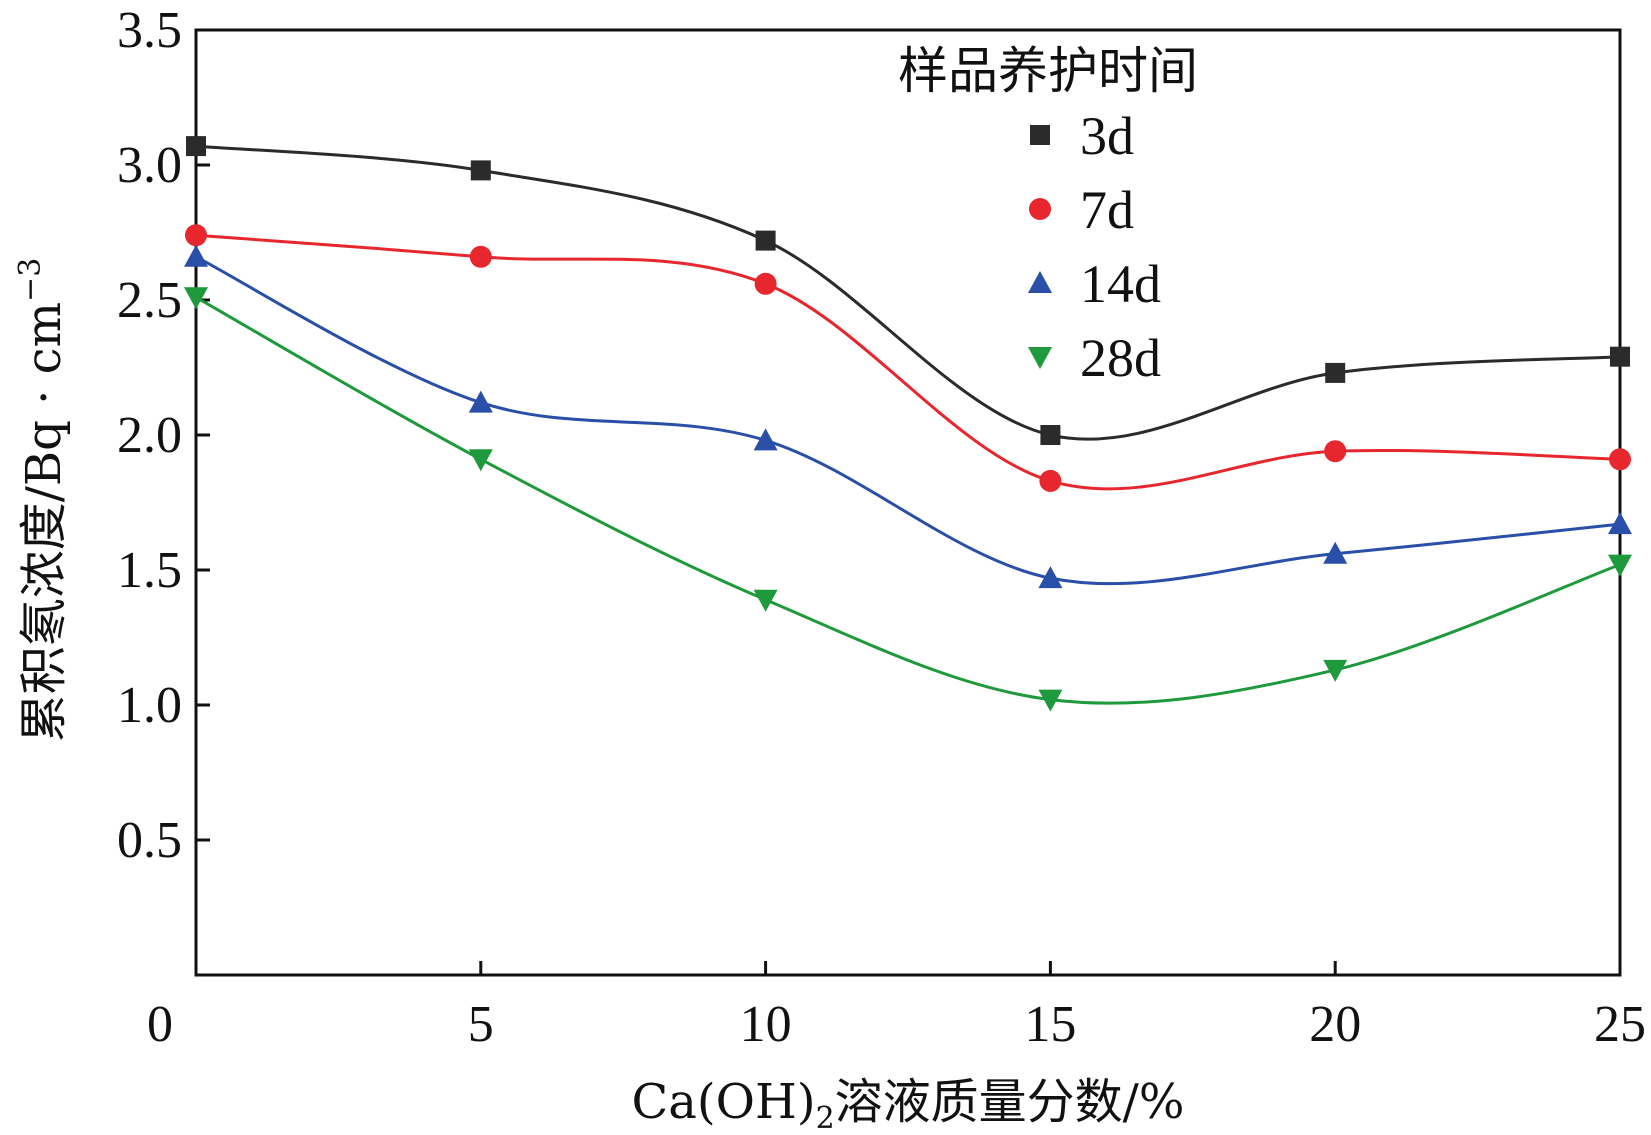  I want to click on y-axis: 0.5 1.0 1.5 2.0 2.5 3.0 3.5, so click(163, 435).